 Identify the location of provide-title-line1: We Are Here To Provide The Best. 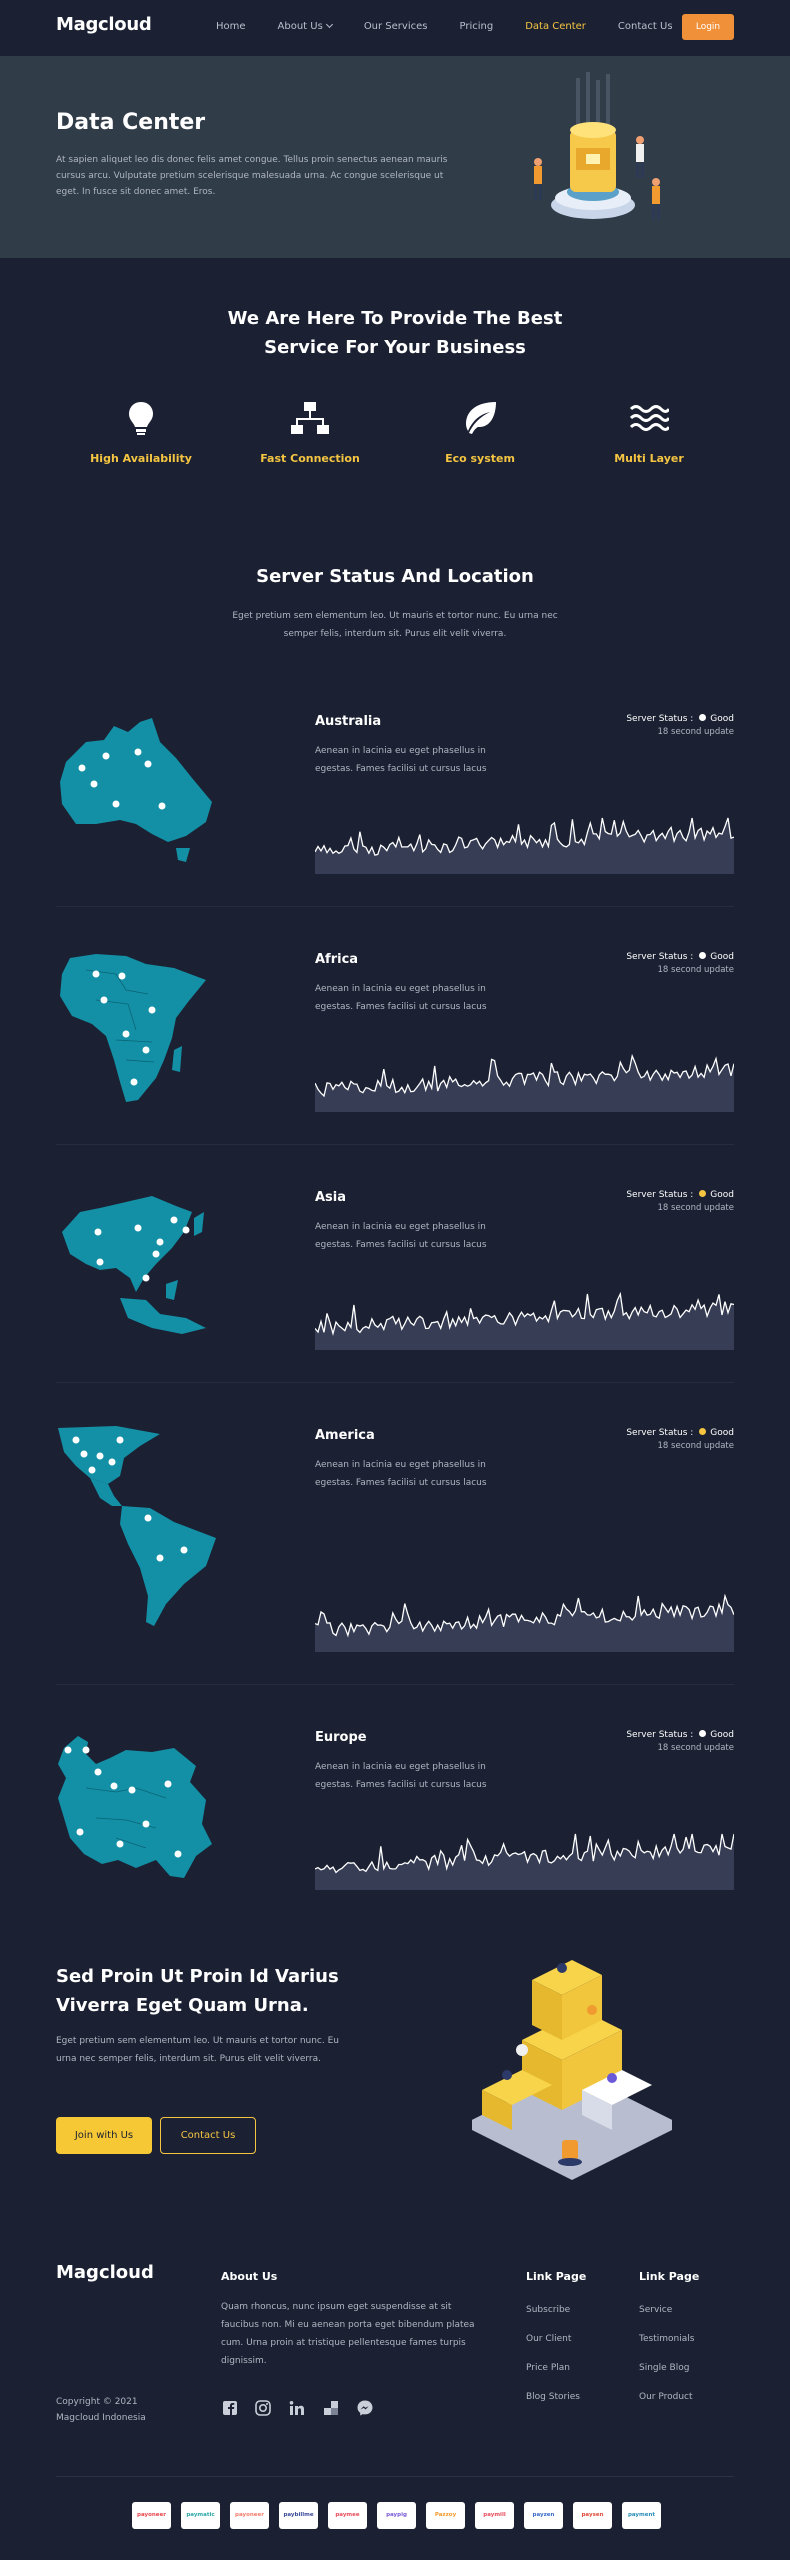
(395, 318).